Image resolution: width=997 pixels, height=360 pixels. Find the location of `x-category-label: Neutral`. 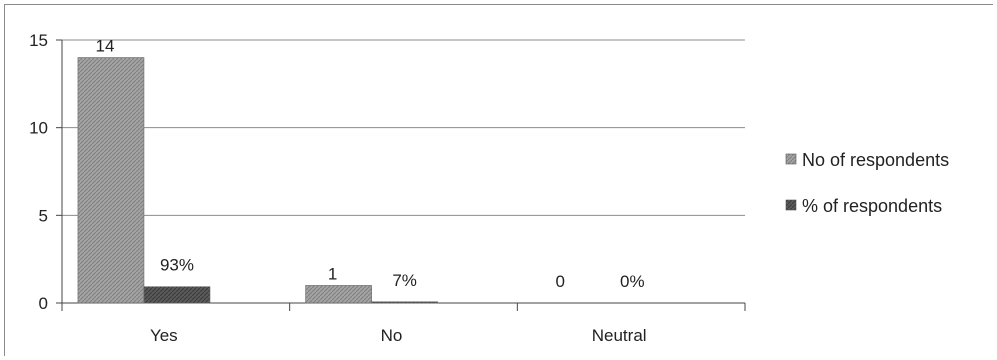

x-category-label: Neutral is located at coordinates (619, 335).